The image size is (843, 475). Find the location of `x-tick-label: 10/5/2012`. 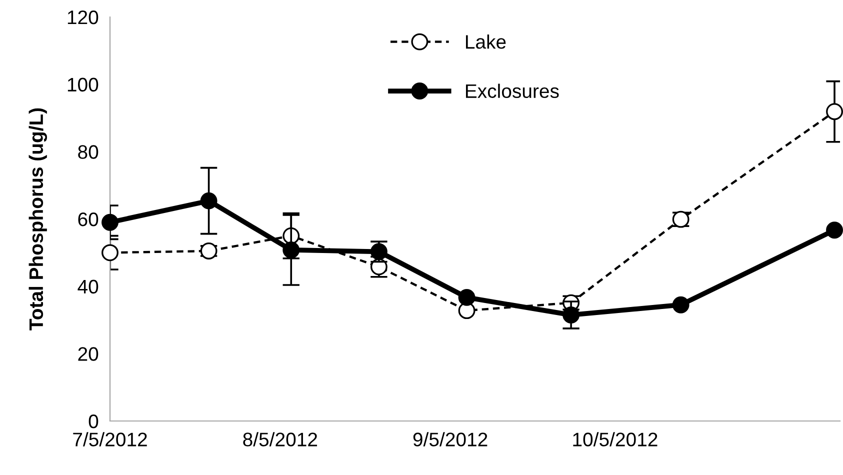

x-tick-label: 10/5/2012 is located at coordinates (615, 439).